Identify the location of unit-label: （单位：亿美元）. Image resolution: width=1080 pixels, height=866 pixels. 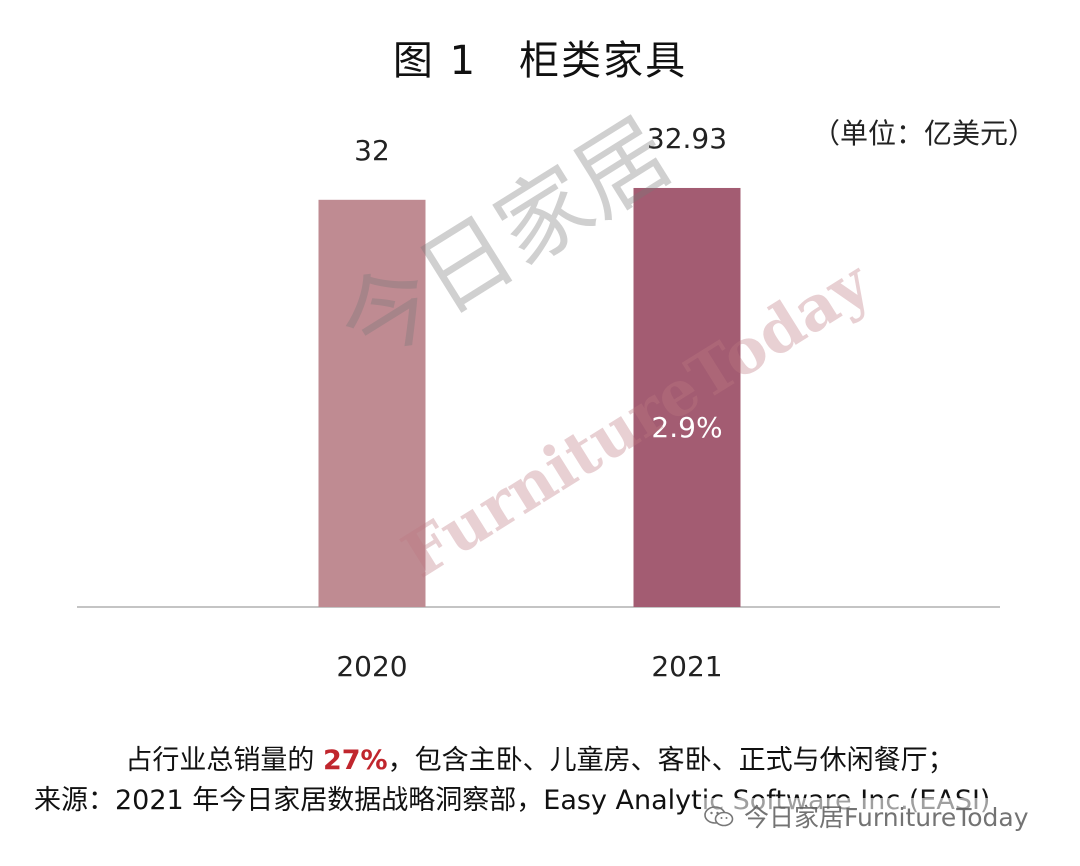
(923, 133).